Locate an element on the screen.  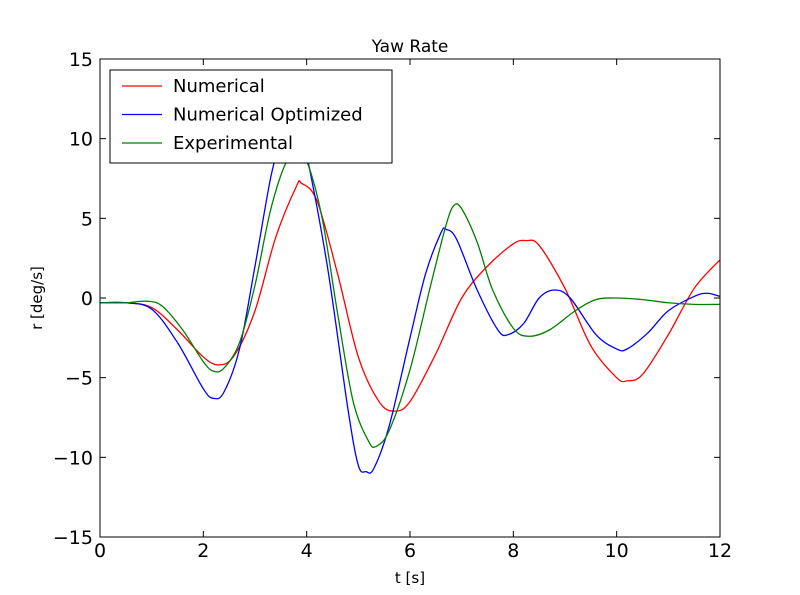
legend: Numerical Numerical Optimized Experimental is located at coordinates (251, 116).